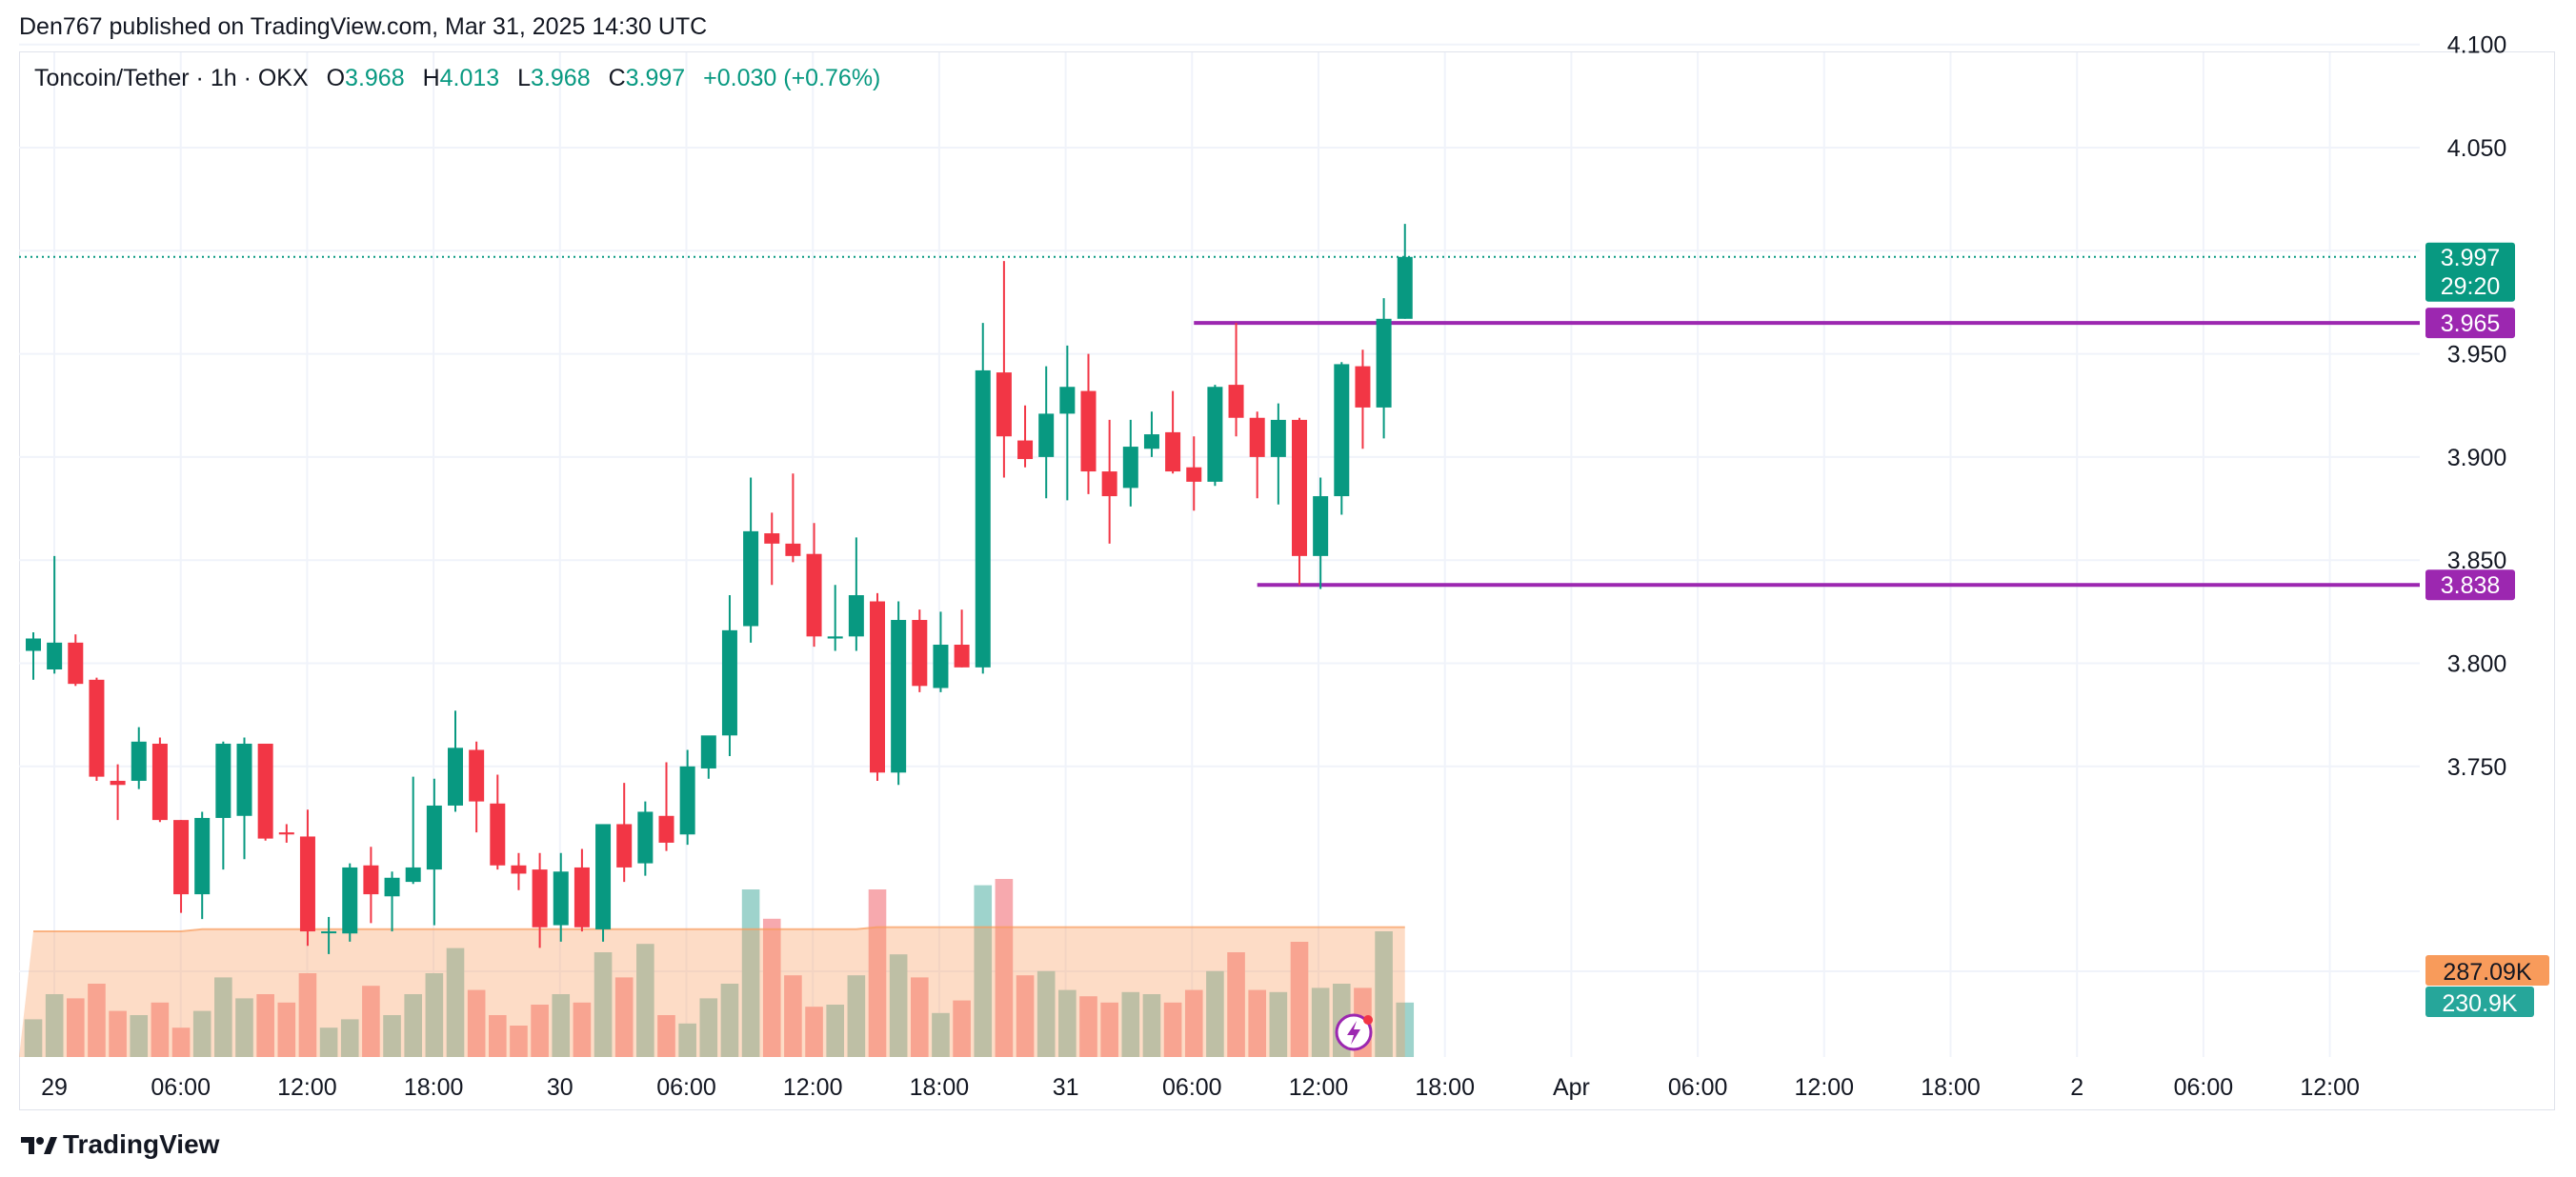 This screenshot has width=2576, height=1177. I want to click on volume-ma-area, so click(712, 992).